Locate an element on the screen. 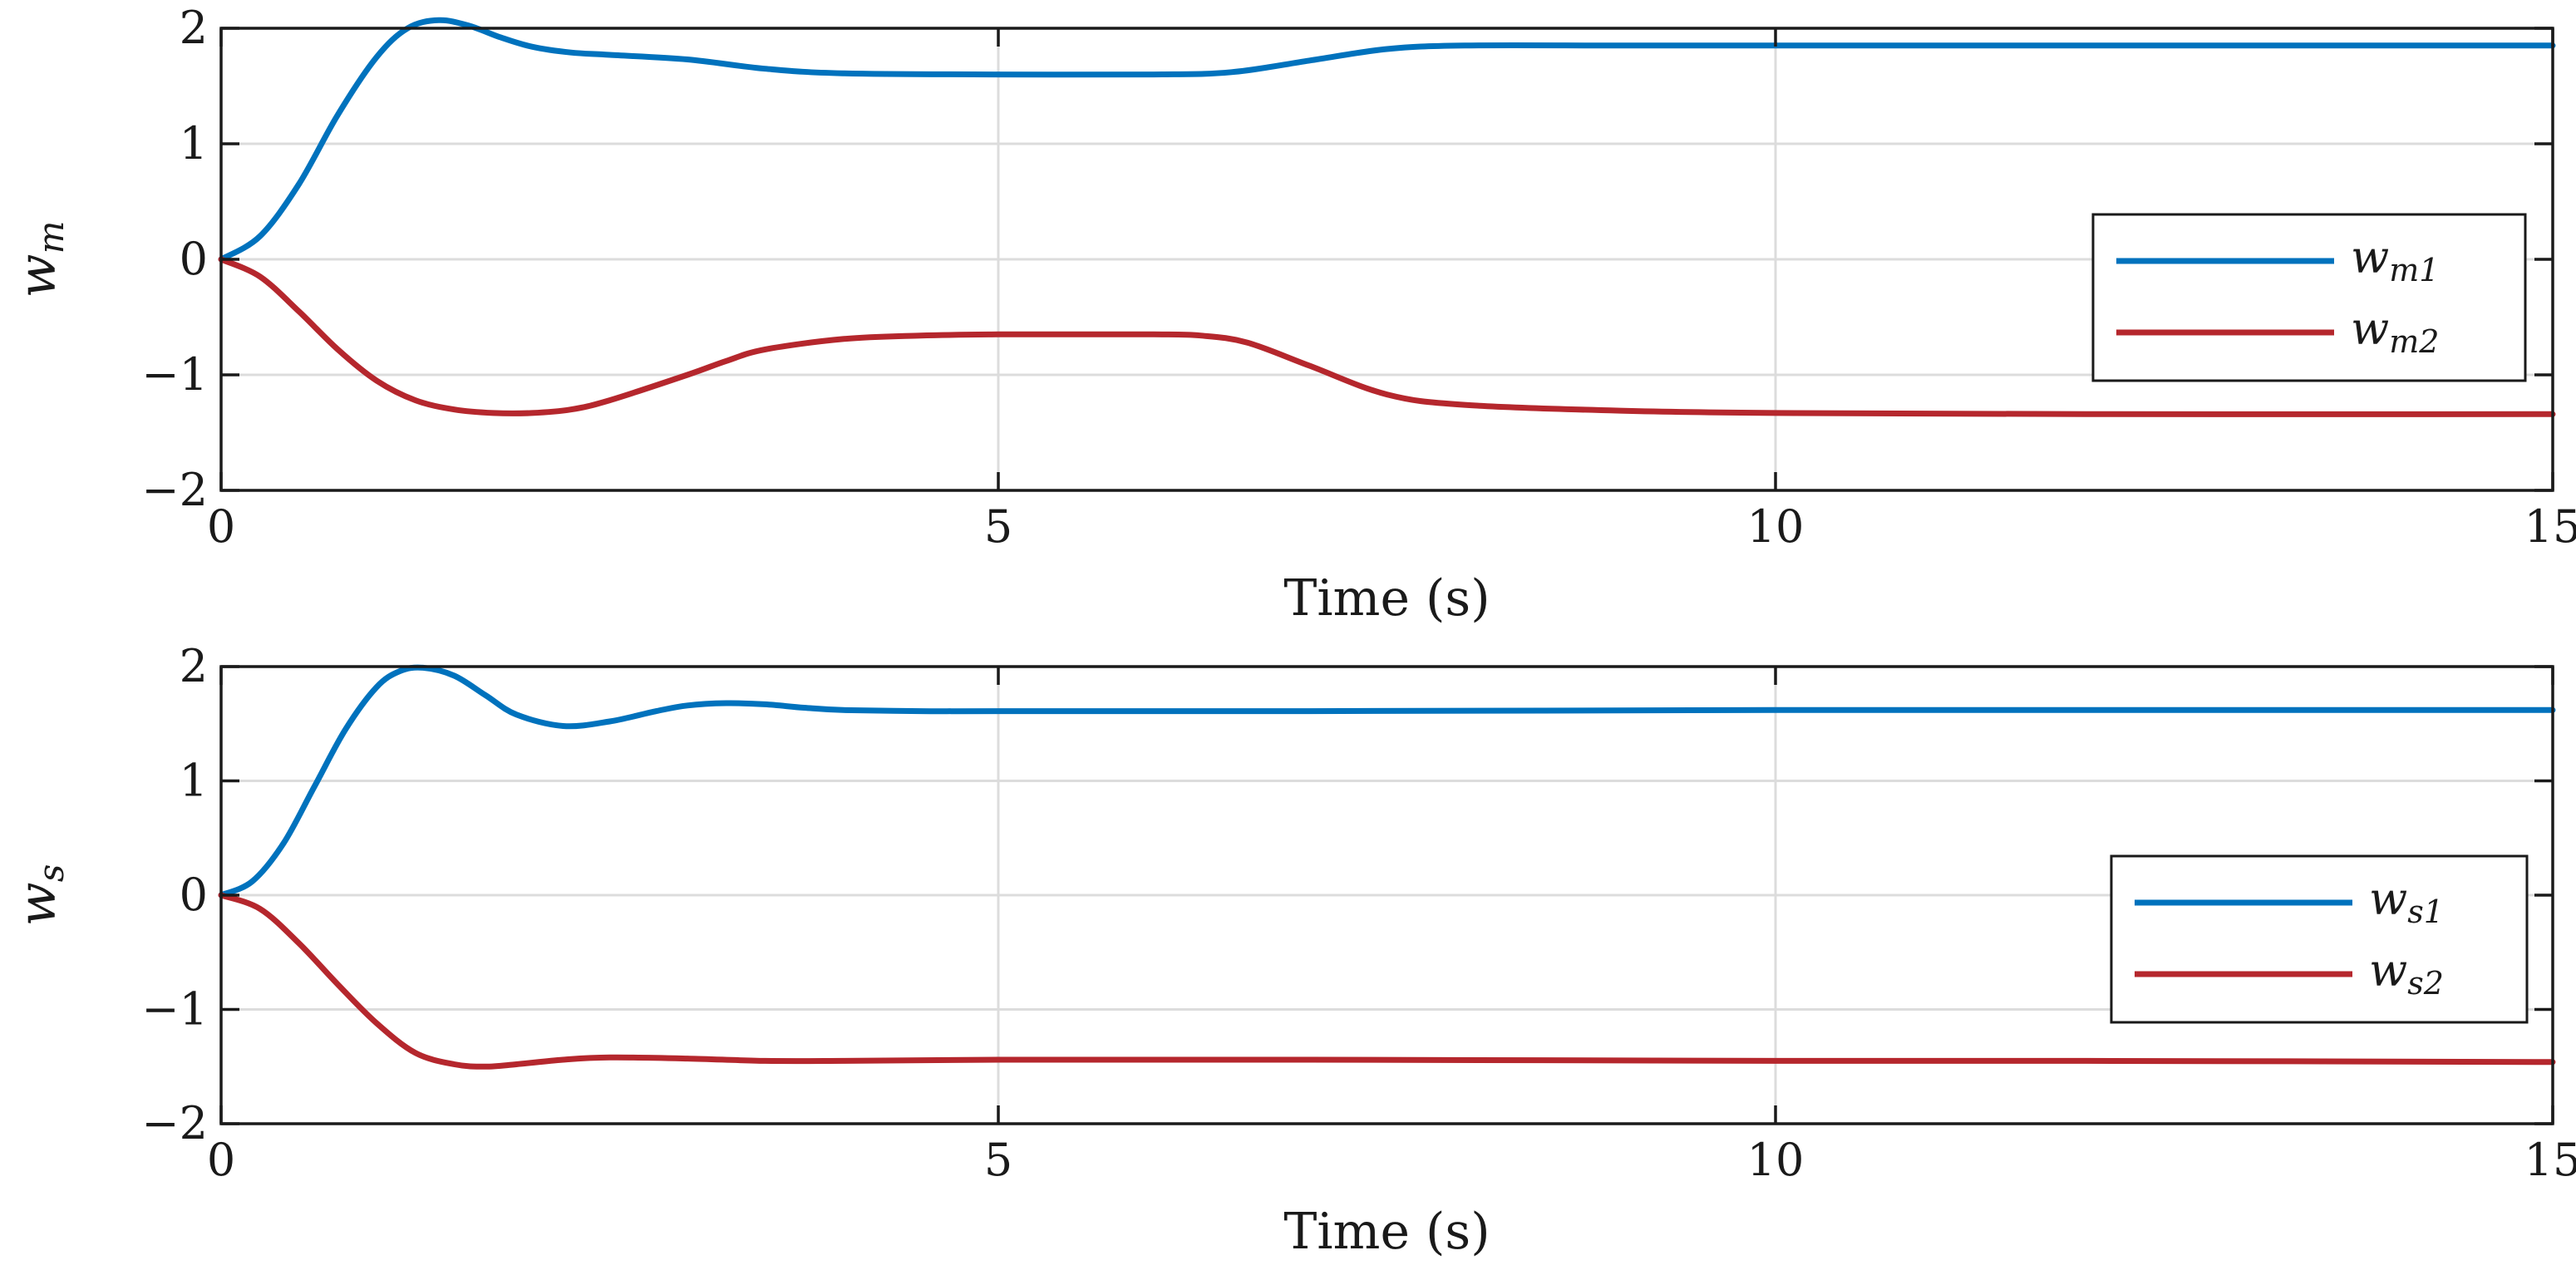  y-axis-label: wm is located at coordinates (39, 259).